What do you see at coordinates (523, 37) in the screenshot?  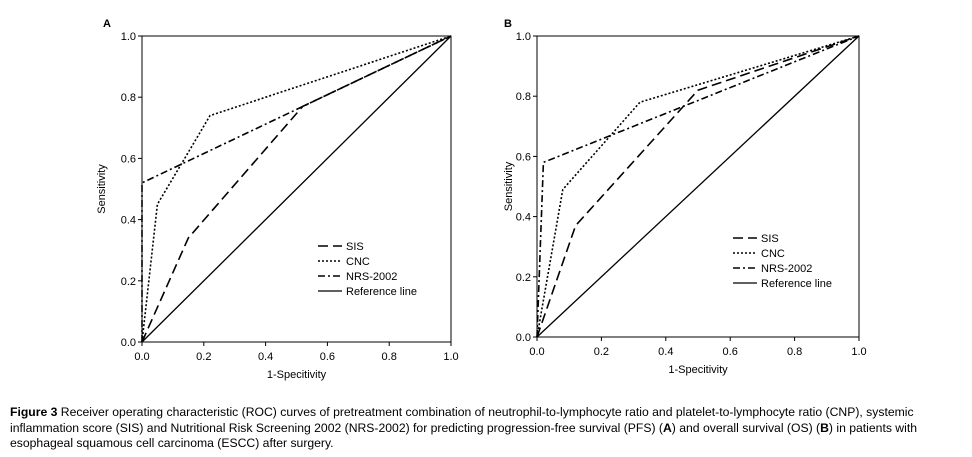 I see `panel-b-y-tick-label: 1.0` at bounding box center [523, 37].